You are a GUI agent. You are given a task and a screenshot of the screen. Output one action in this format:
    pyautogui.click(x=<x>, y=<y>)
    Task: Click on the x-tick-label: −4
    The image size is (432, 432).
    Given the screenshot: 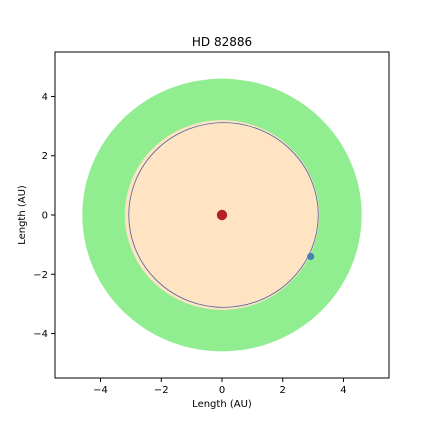 What is the action you would take?
    pyautogui.click(x=100, y=390)
    